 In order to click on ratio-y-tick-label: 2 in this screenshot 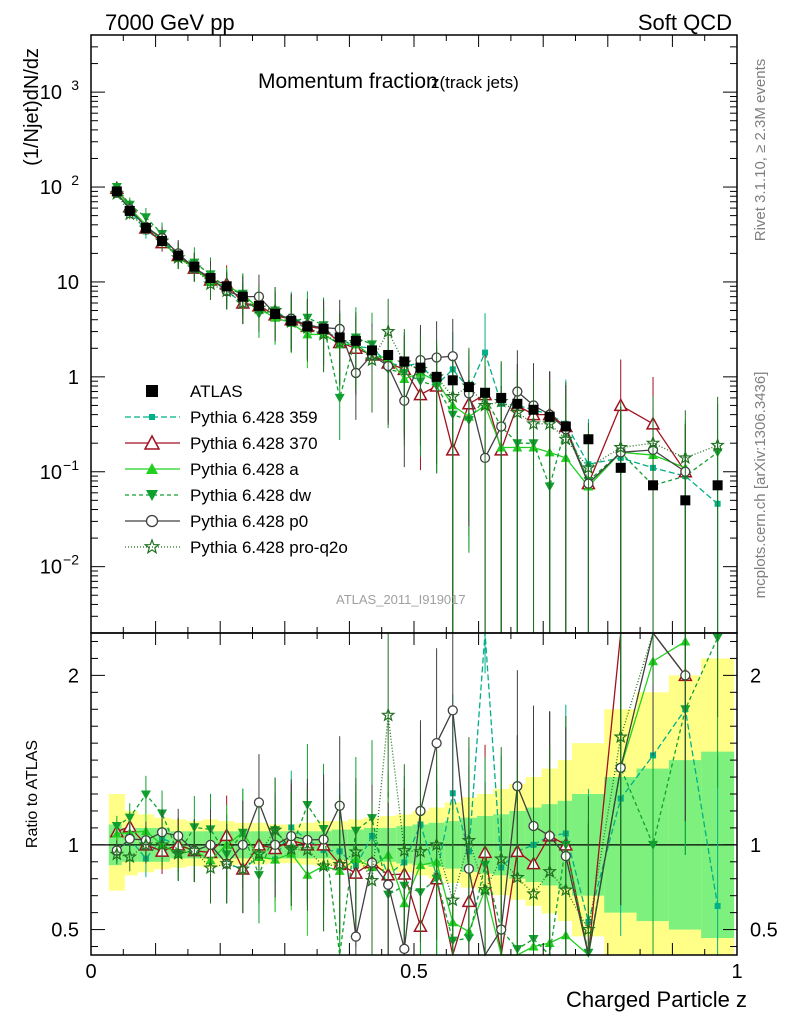, I will do `click(73, 676)`.